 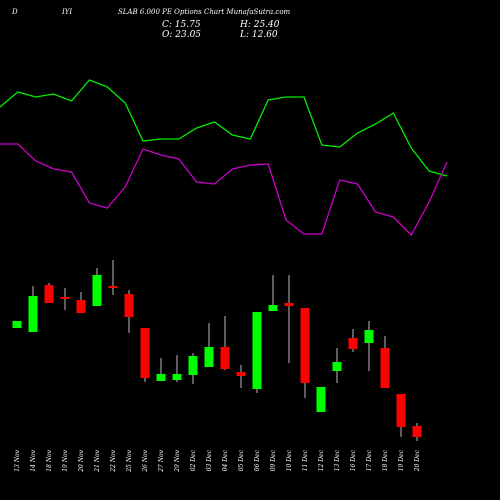 I want to click on x-tick-label: 09 Dec, so click(x=273, y=460).